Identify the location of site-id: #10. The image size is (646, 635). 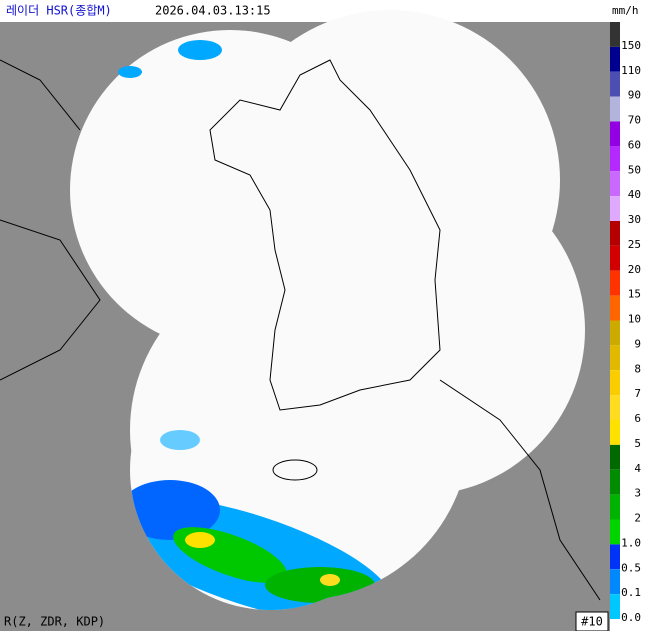
(592, 622).